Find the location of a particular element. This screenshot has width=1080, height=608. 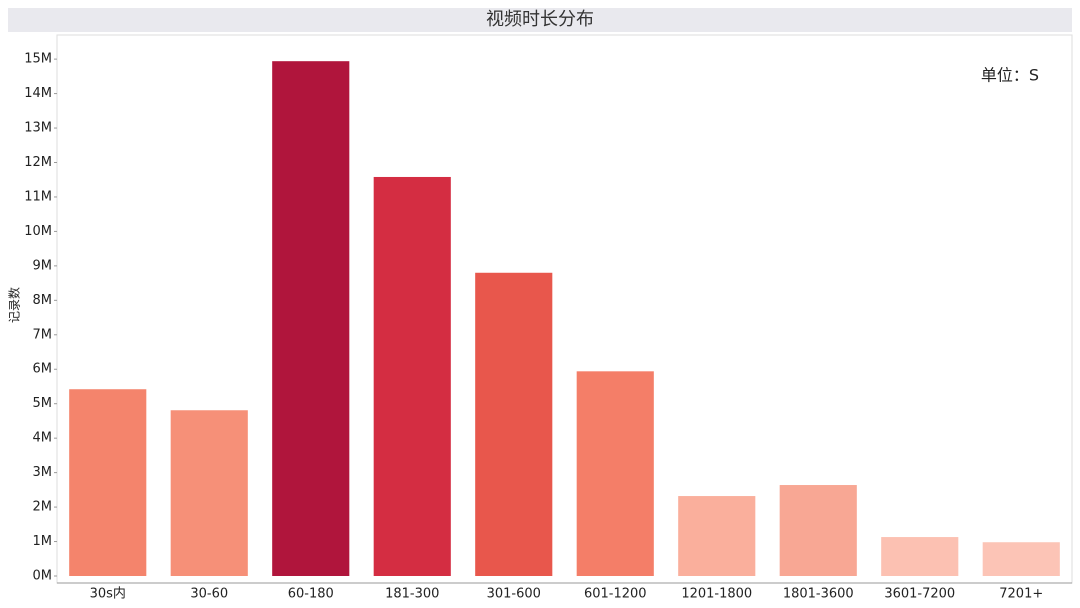

title-band is located at coordinates (540, 20).